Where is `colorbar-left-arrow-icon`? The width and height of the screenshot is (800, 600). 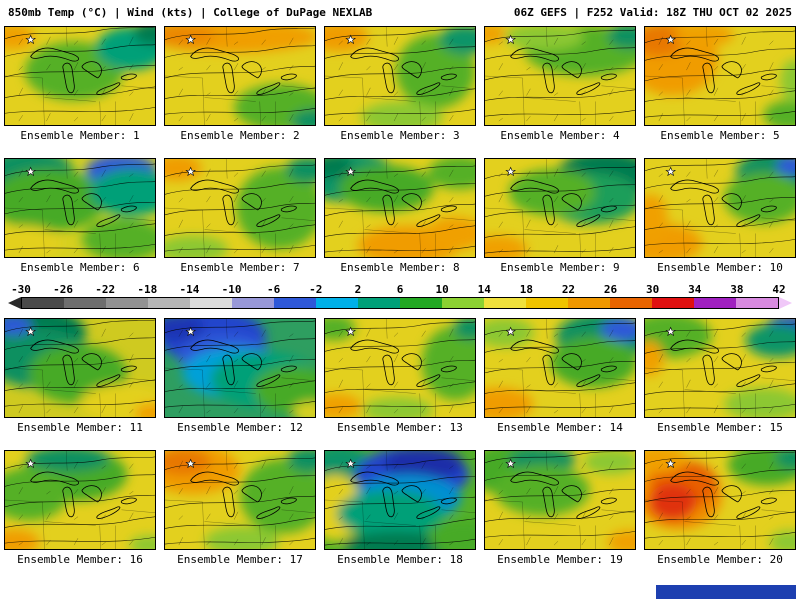
colorbar-left-arrow-icon is located at coordinates (14, 302).